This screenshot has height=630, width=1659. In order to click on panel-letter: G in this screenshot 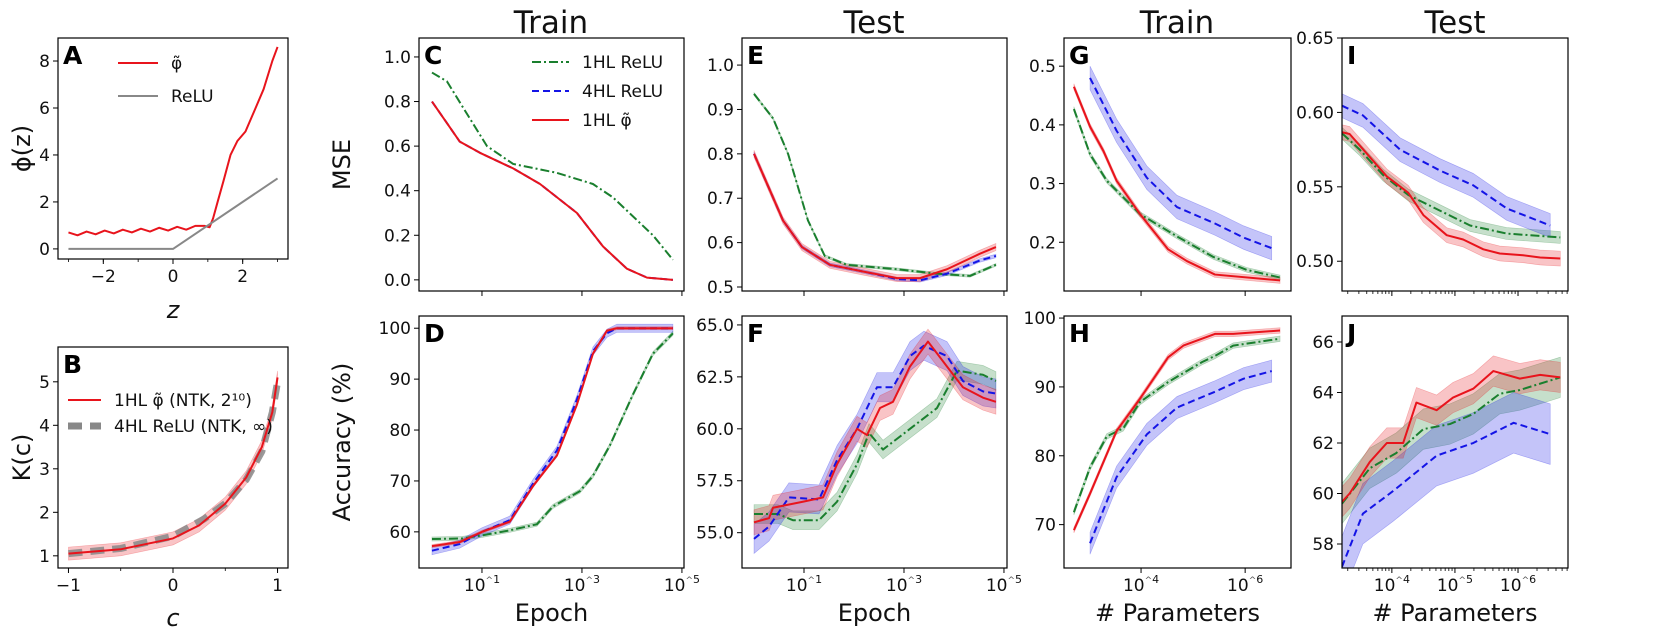, I will do `click(1079, 55)`.